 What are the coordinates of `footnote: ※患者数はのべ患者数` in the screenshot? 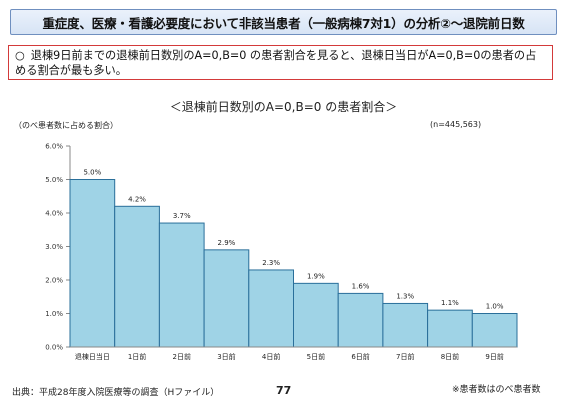 It's located at (496, 390).